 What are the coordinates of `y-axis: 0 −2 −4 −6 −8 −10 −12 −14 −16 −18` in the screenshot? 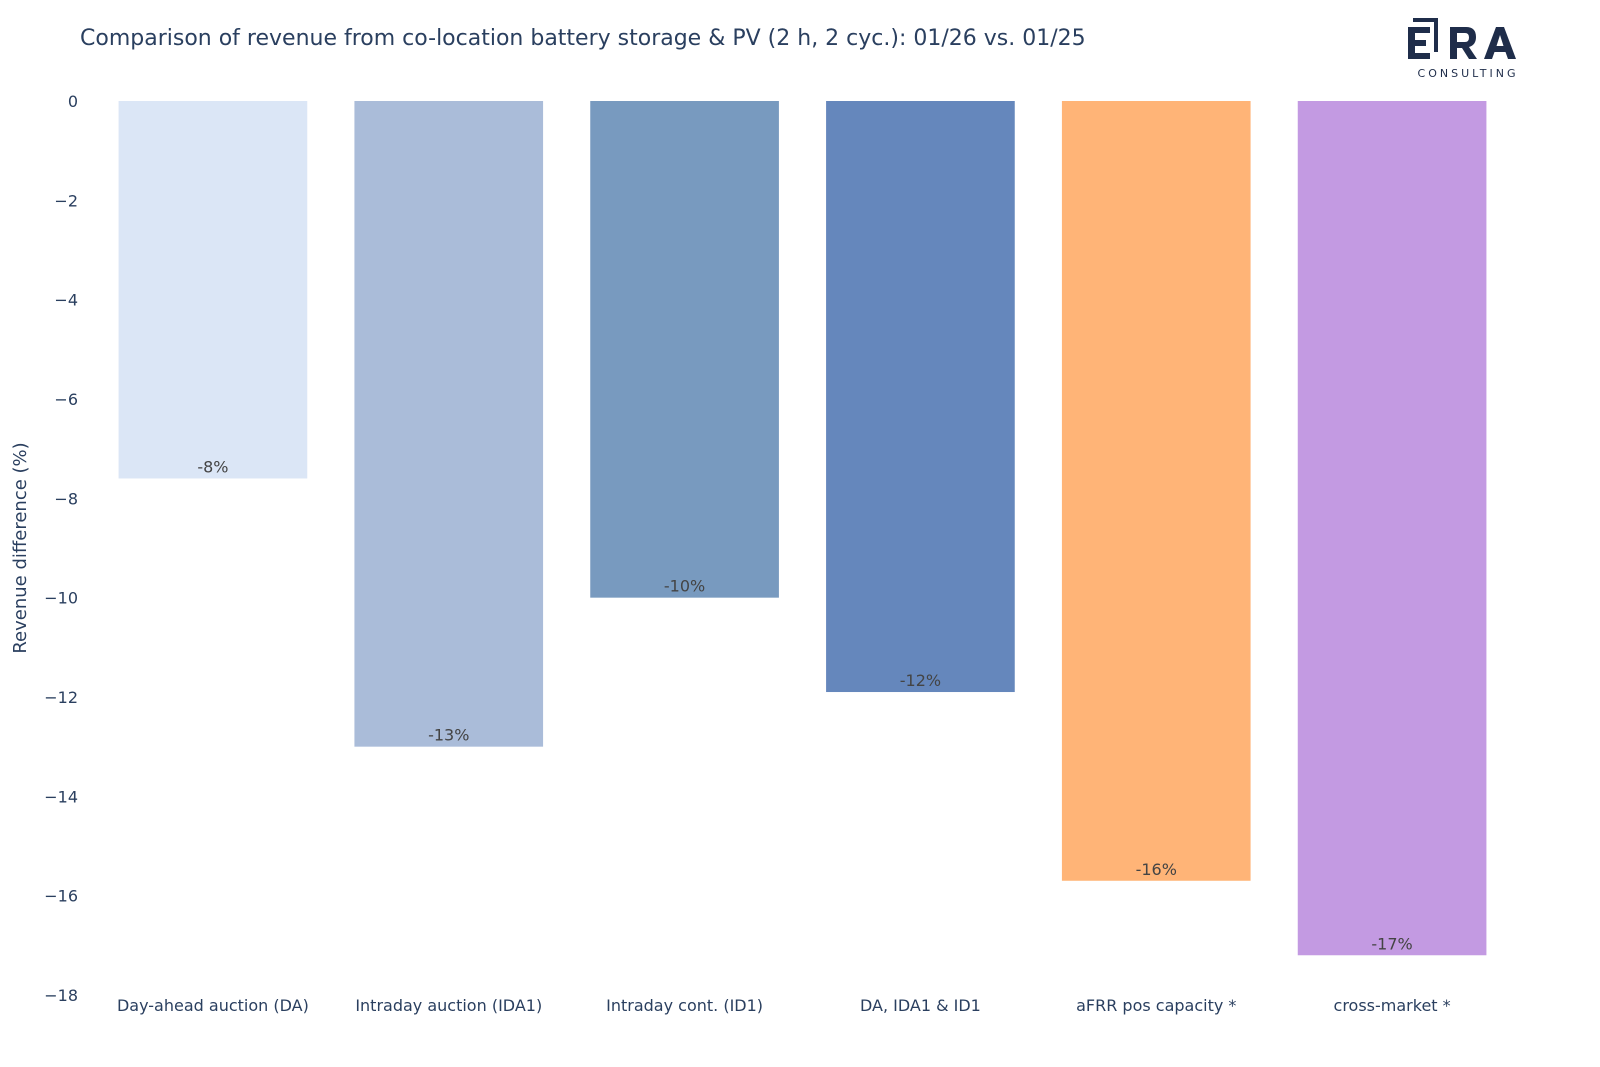 It's located at (61, 548).